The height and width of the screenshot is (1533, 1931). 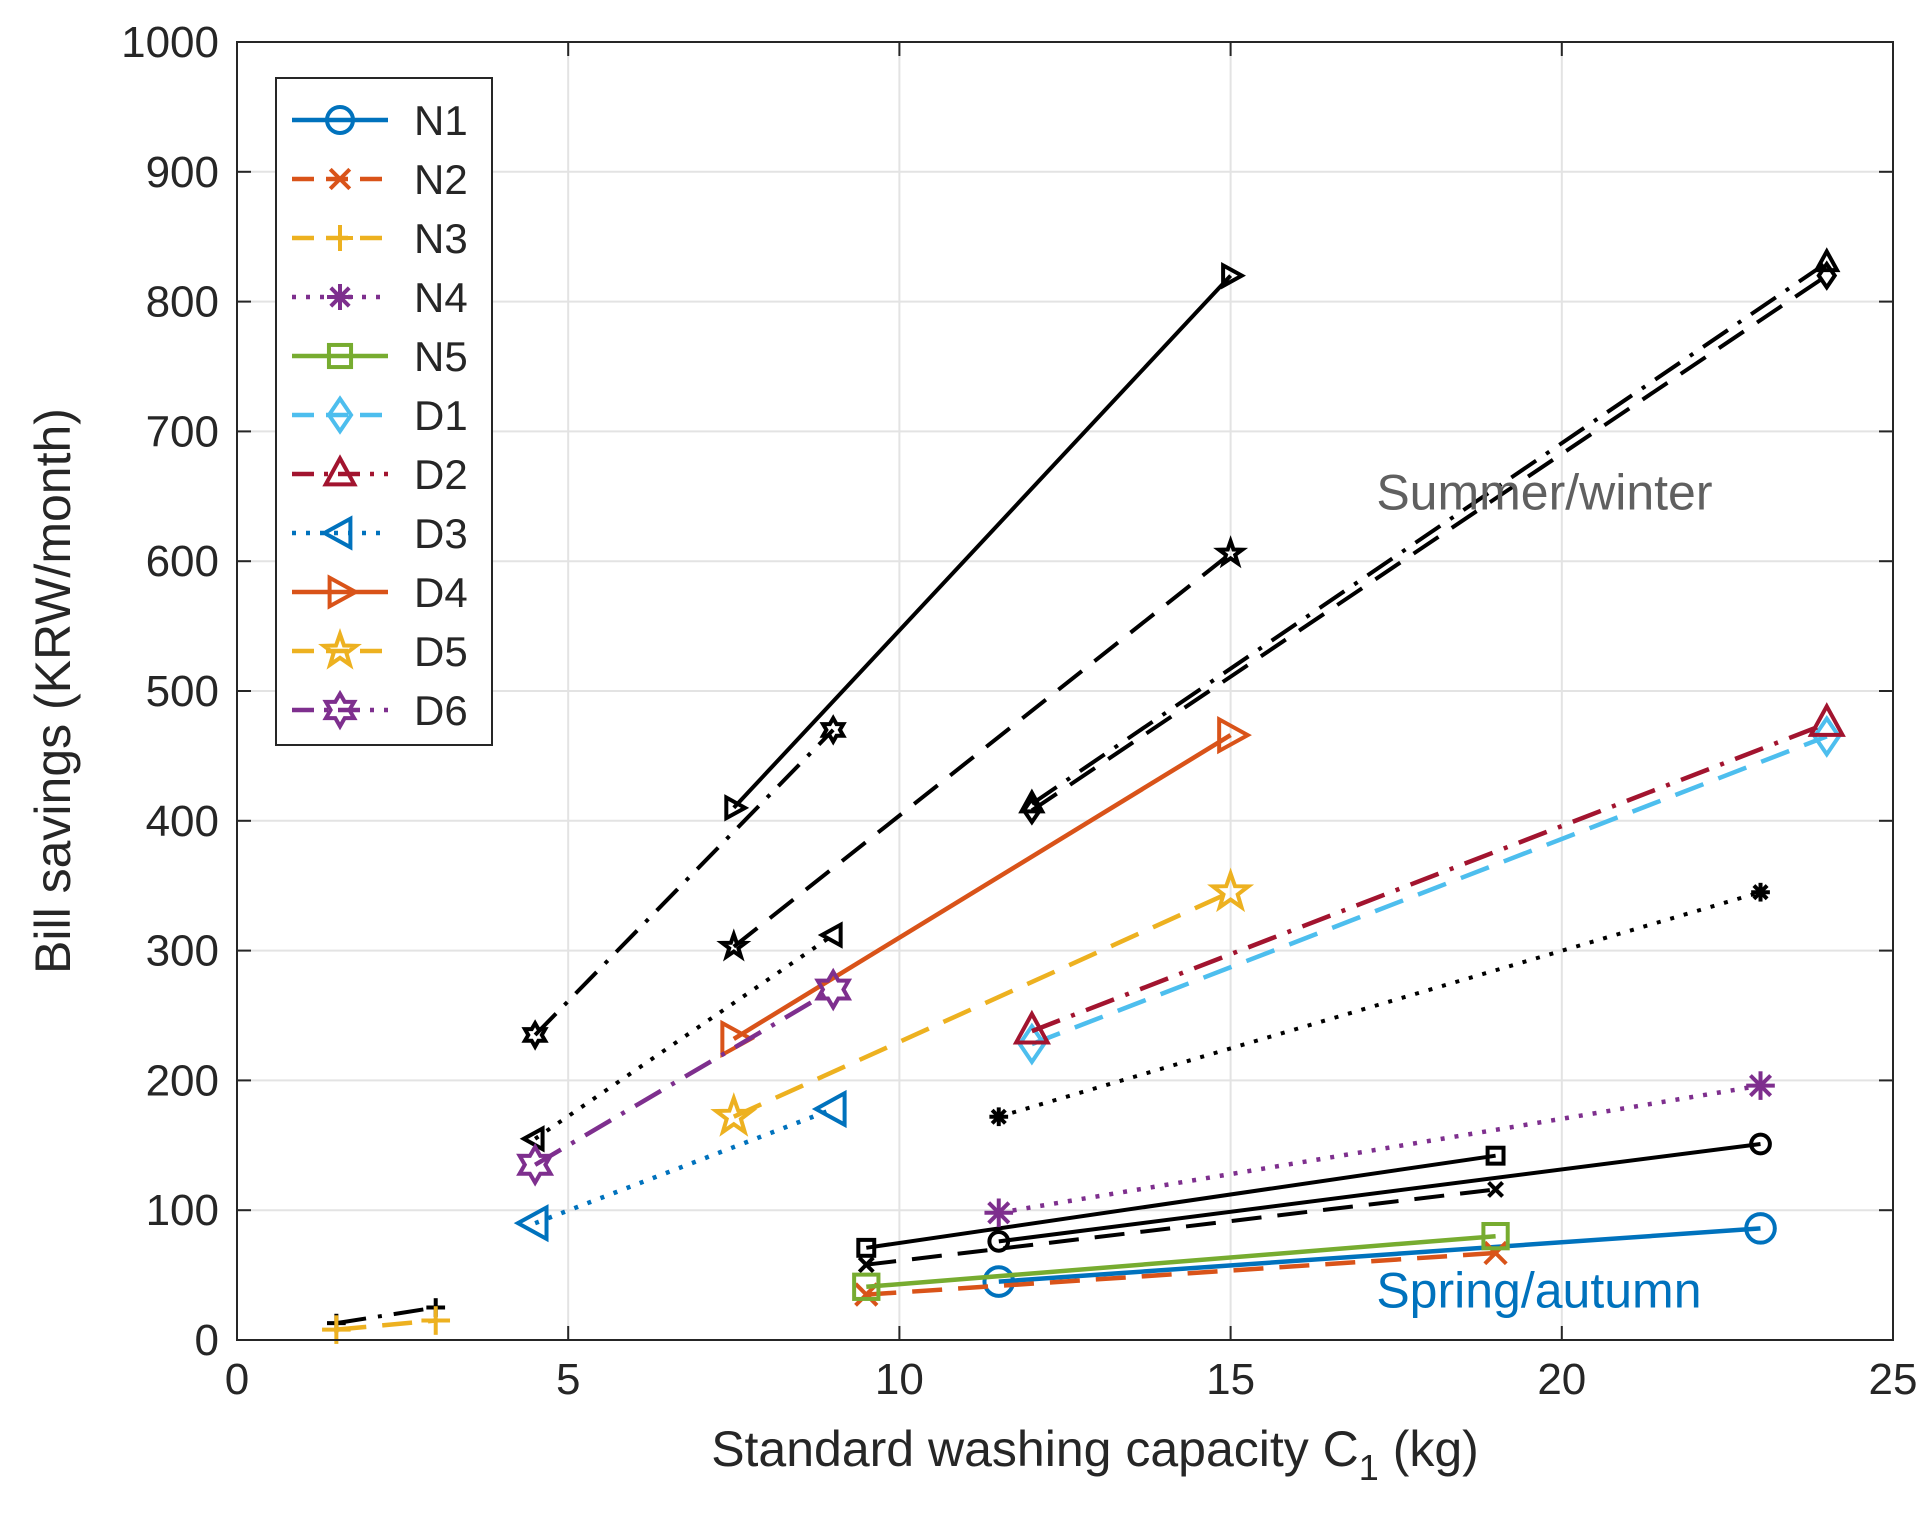 I want to click on legend-label: D5, so click(x=441, y=651).